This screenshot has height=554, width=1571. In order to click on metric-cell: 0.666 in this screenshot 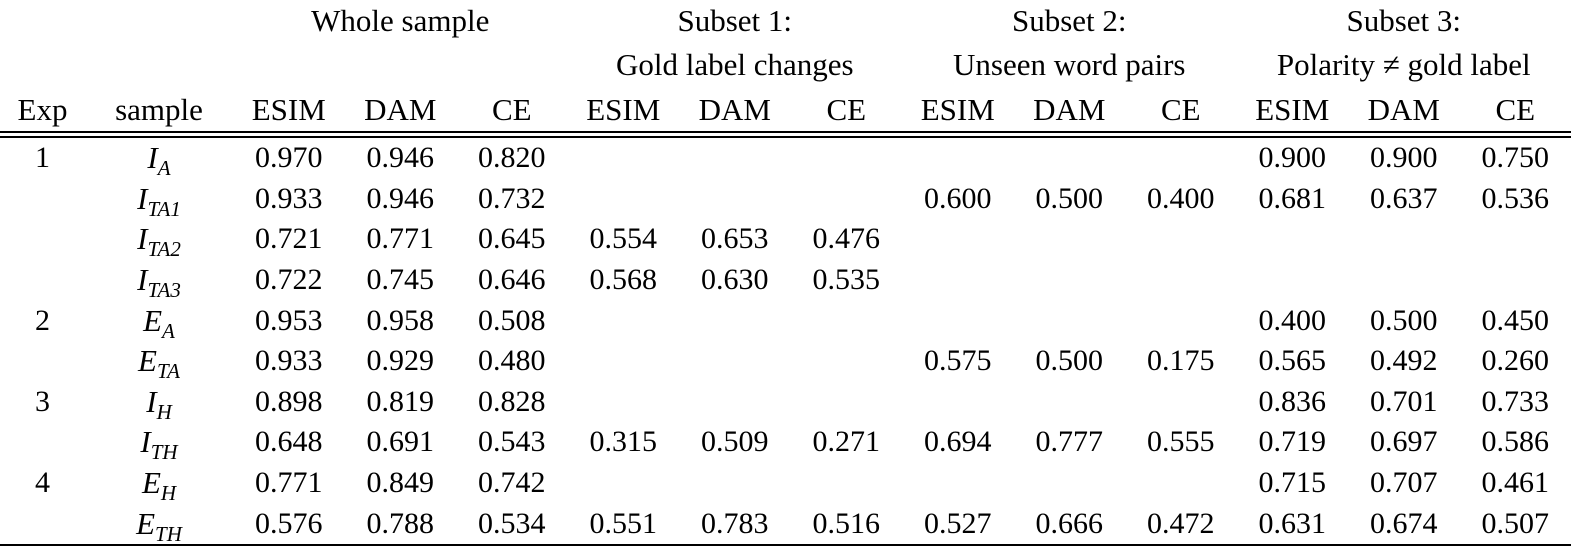, I will do `click(1069, 524)`.